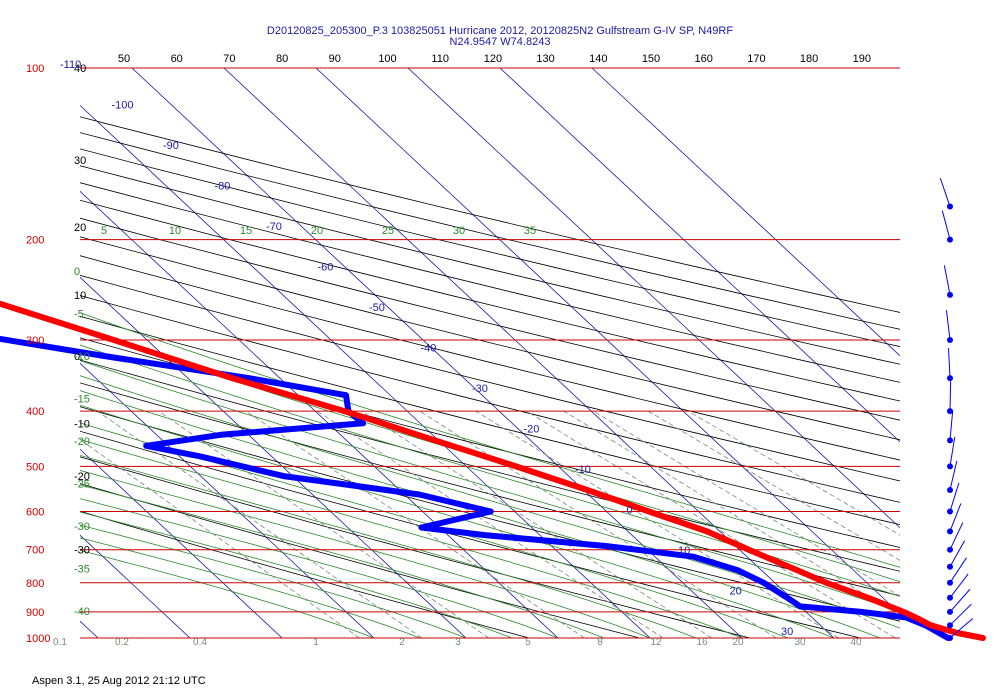  What do you see at coordinates (702, 642) in the screenshot?
I see `mixing-ratio-label: 16` at bounding box center [702, 642].